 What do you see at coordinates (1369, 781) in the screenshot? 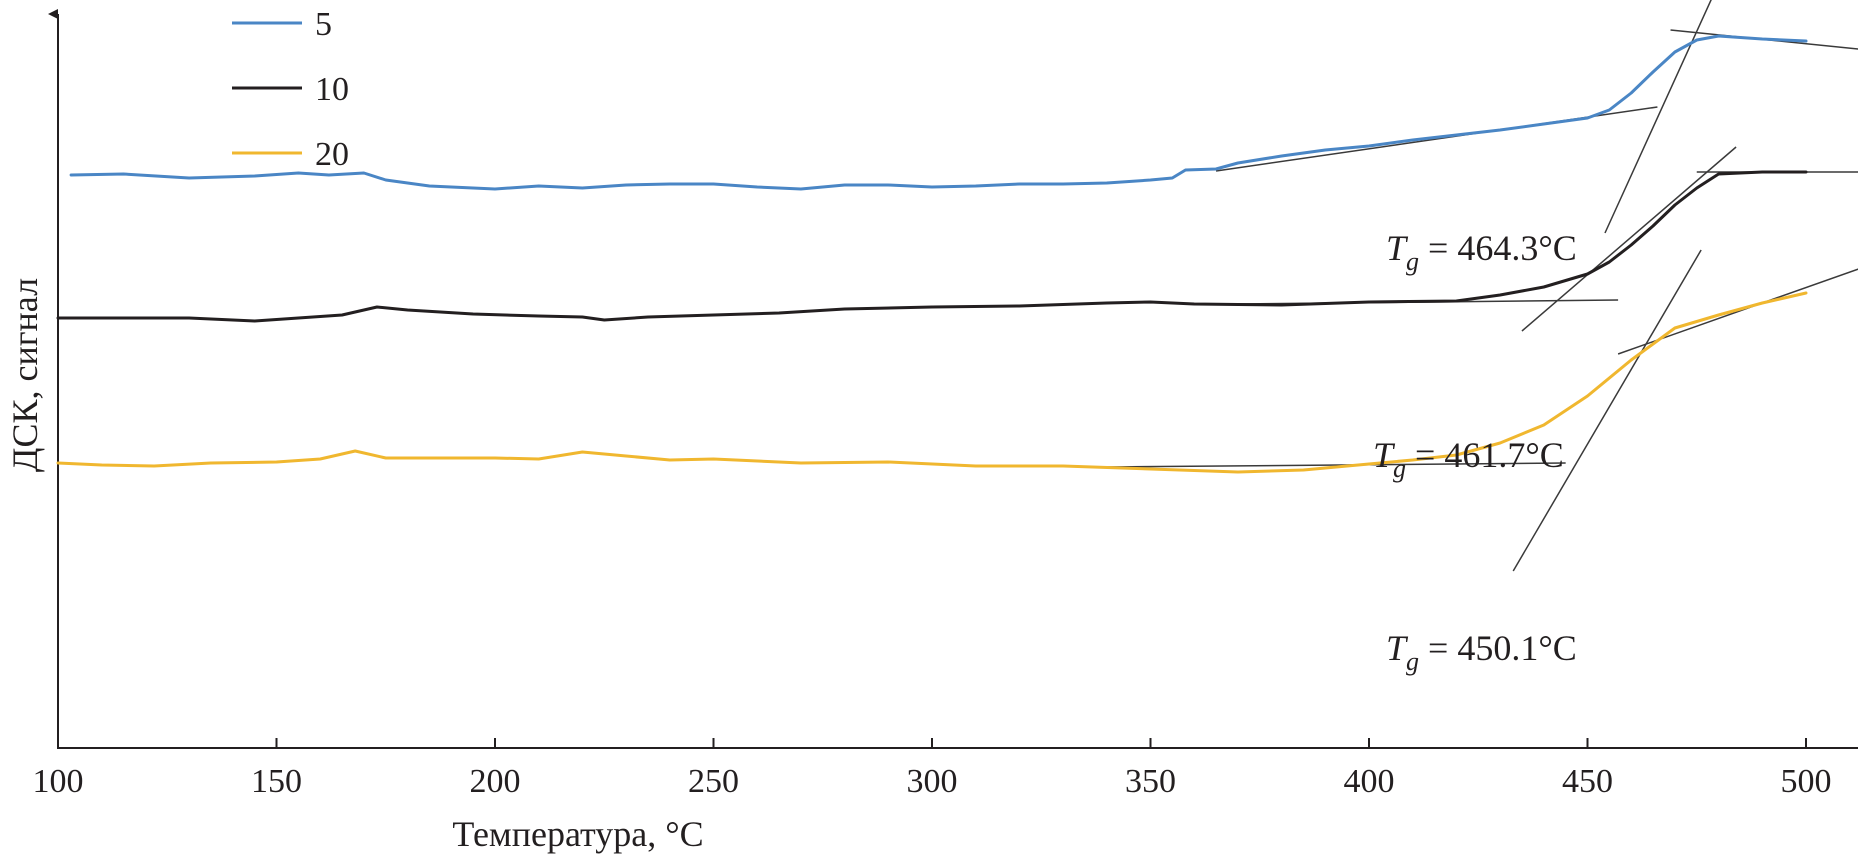
I see `x-tick-label: 400` at bounding box center [1369, 781].